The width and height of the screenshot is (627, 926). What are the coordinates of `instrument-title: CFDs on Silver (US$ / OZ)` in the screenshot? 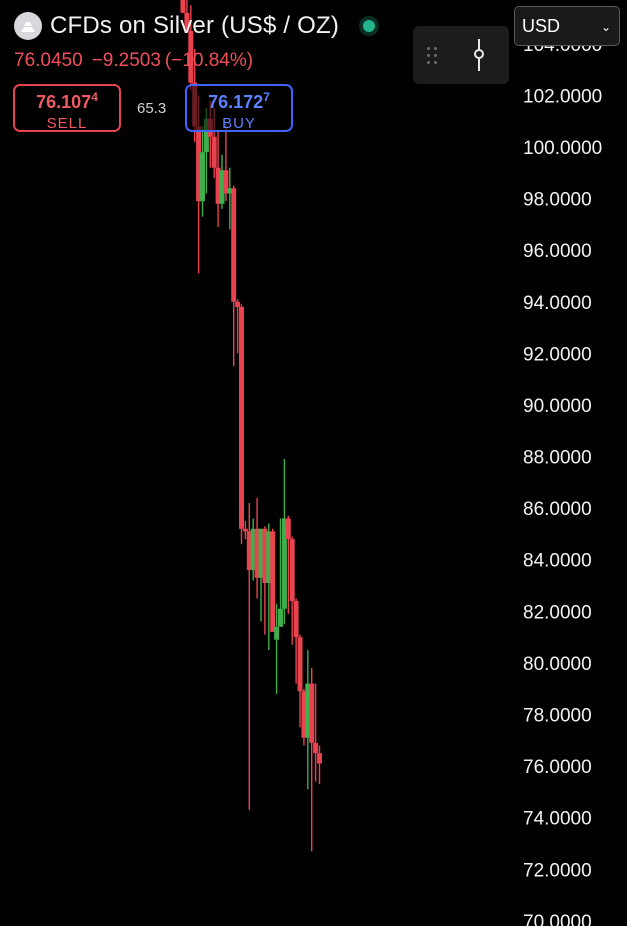 It's located at (195, 25).